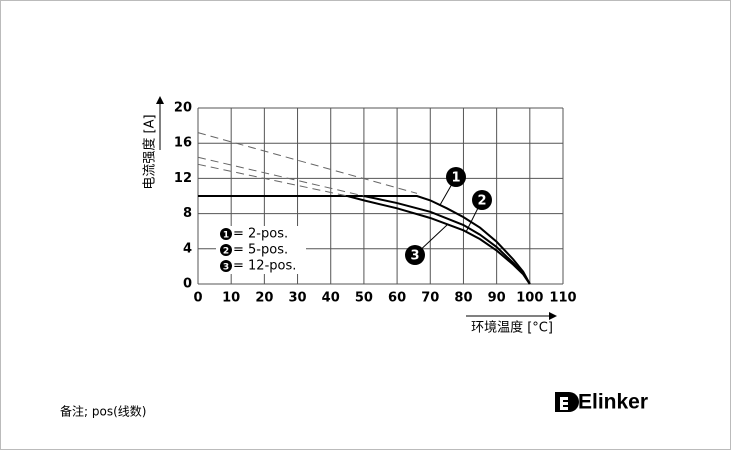 The width and height of the screenshot is (731, 450). I want to click on y-arrow-head, so click(160, 100).